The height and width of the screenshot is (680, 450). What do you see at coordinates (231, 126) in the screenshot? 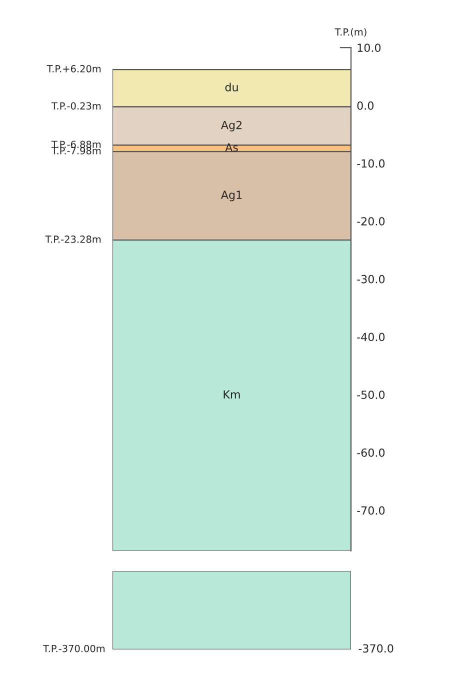
I see `series-label: Ag2` at bounding box center [231, 126].